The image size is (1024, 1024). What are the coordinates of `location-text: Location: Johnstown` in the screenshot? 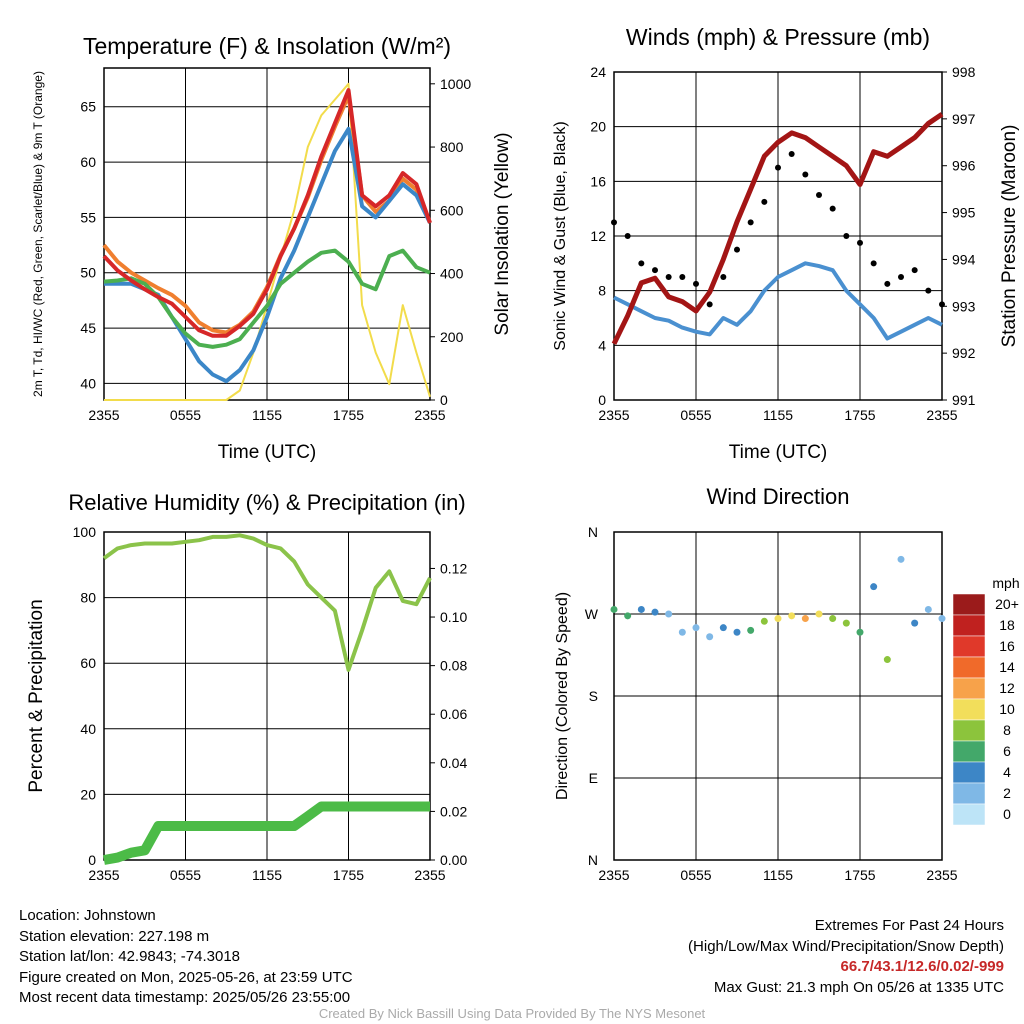 It's located at (87, 915).